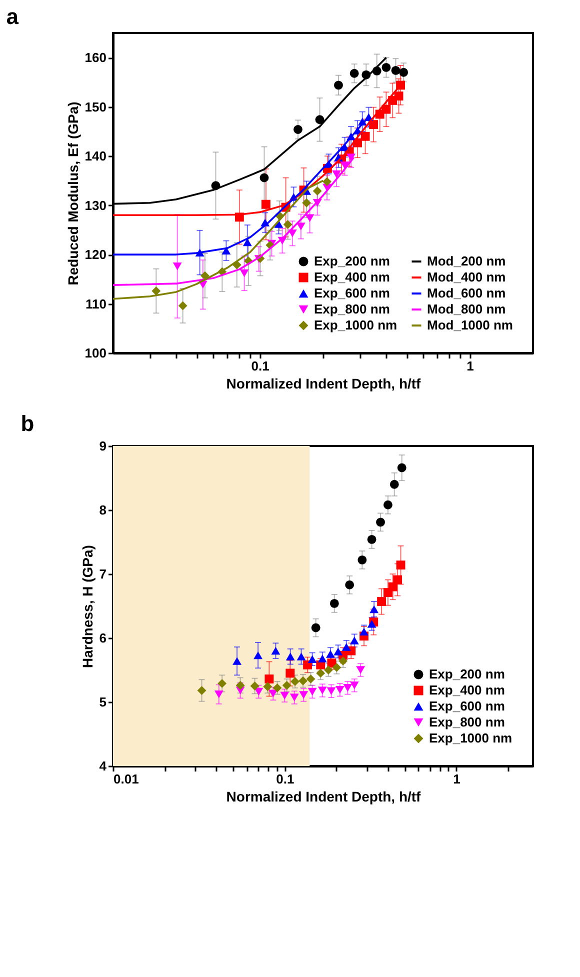 The height and width of the screenshot is (977, 580). I want to click on y-tick-label: 110, so click(96, 304).